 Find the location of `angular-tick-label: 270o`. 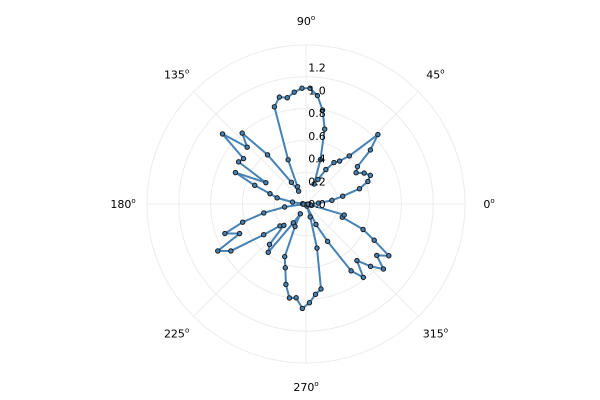

angular-tick-label: 270o is located at coordinates (305, 387).